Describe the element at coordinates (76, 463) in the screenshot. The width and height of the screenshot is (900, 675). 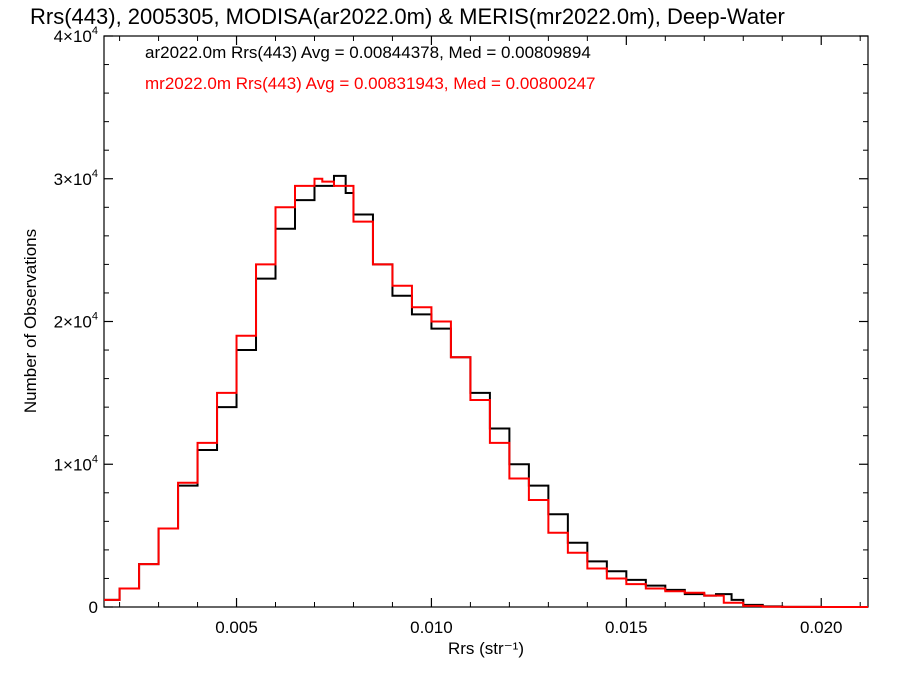
I see `y-tick-label: 1×10⁴` at that location.